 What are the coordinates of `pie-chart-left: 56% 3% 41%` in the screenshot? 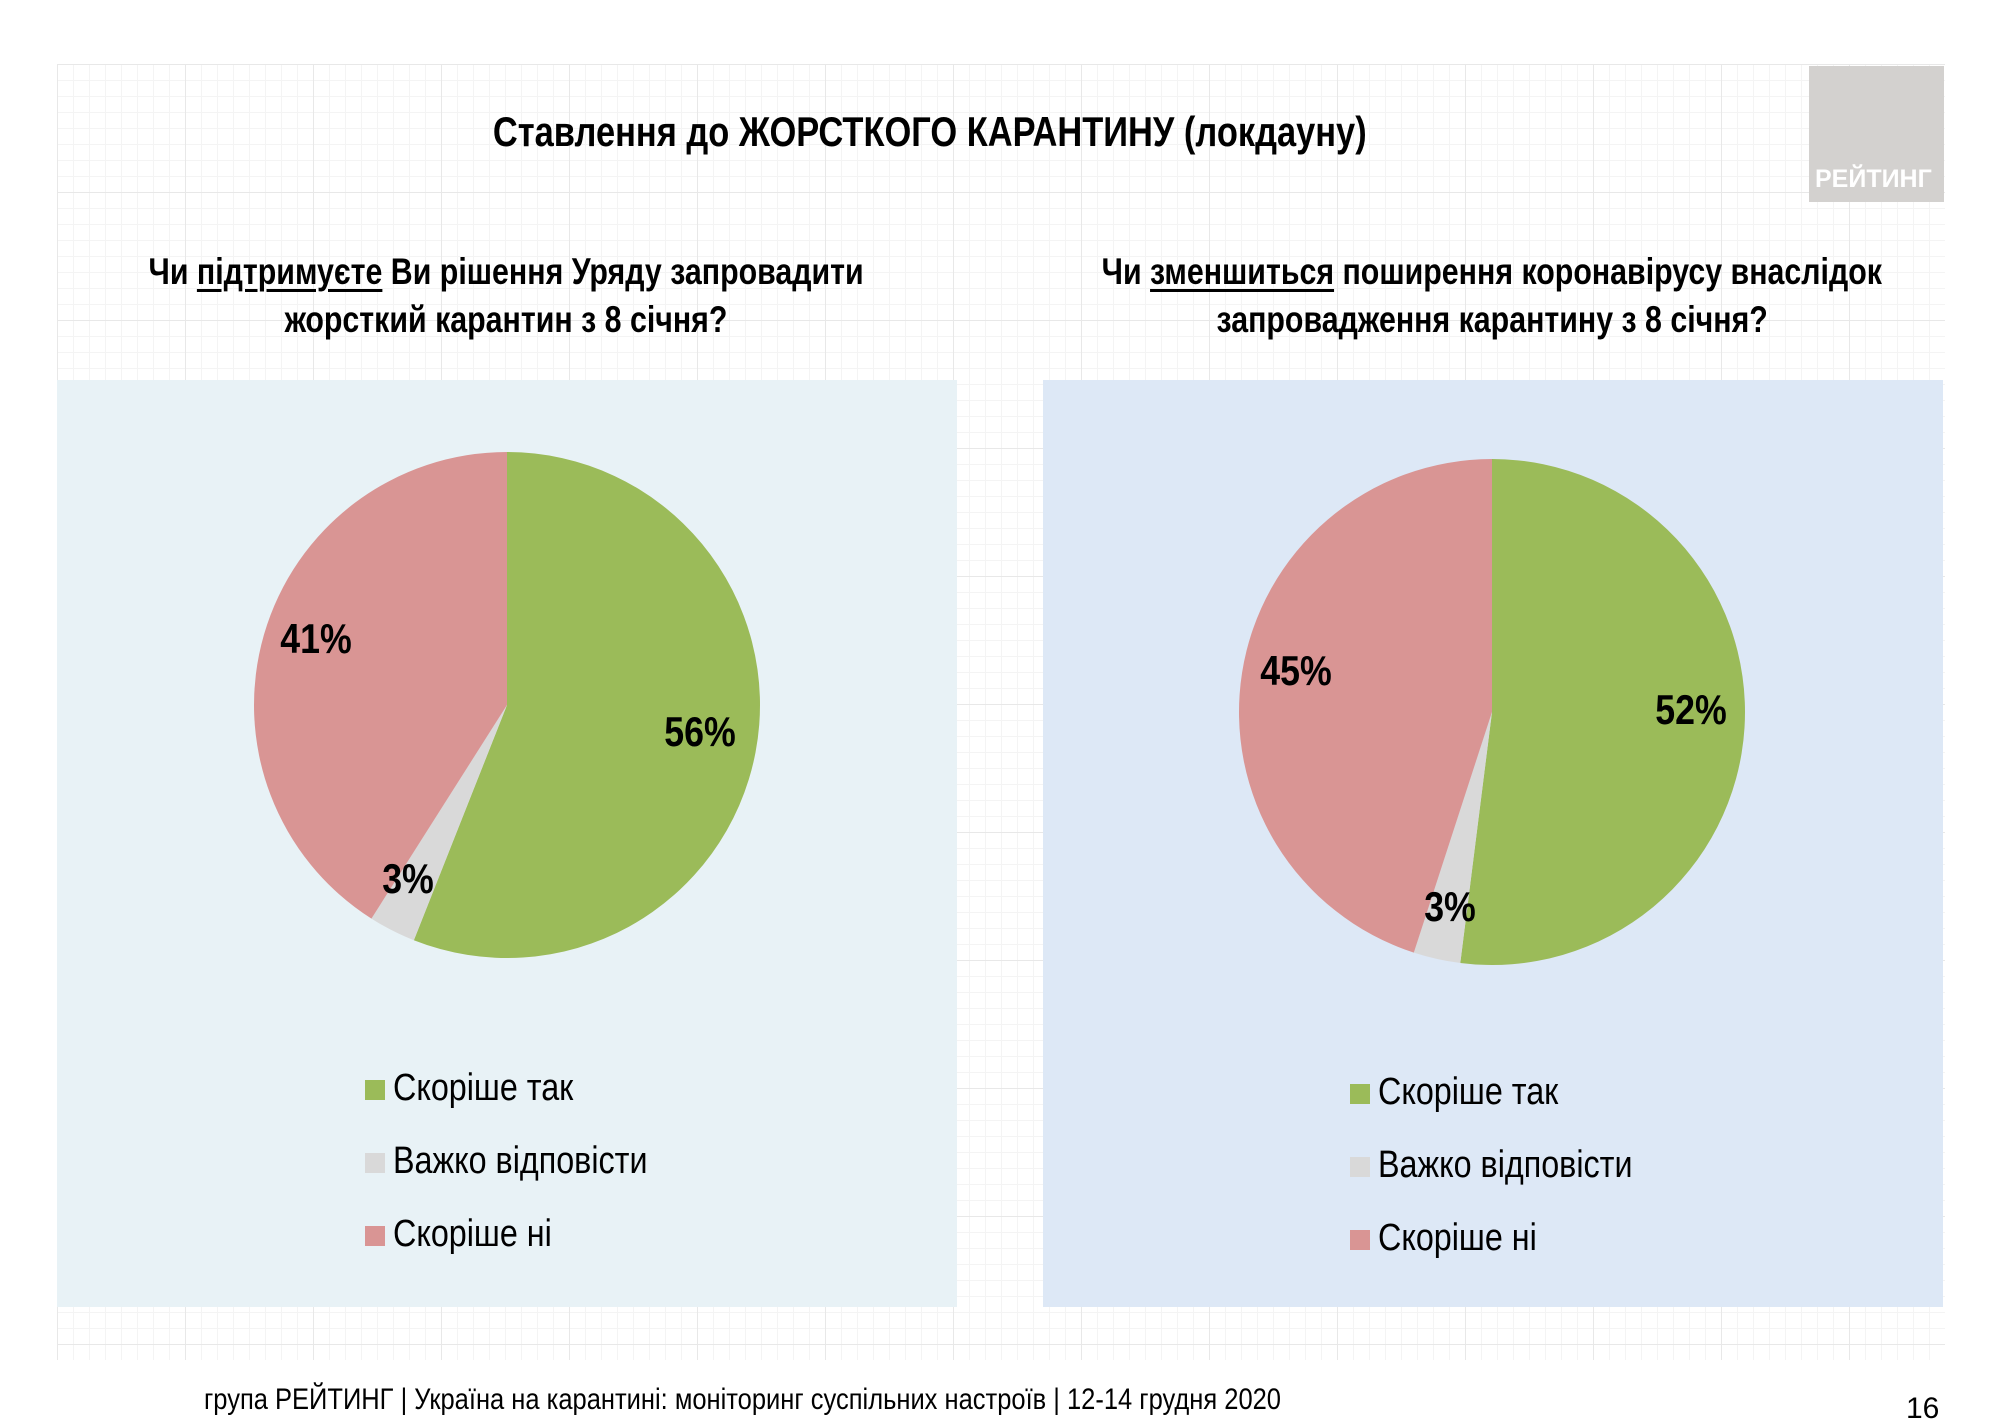 It's located at (507, 705).